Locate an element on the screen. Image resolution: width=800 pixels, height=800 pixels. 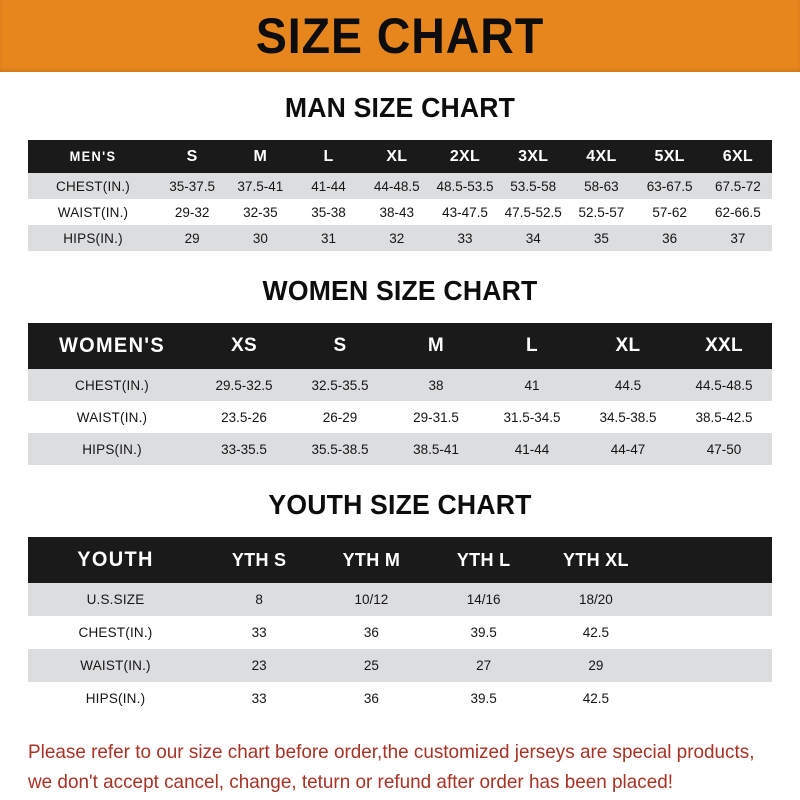
youth-hips-s: 33 is located at coordinates (259, 698).